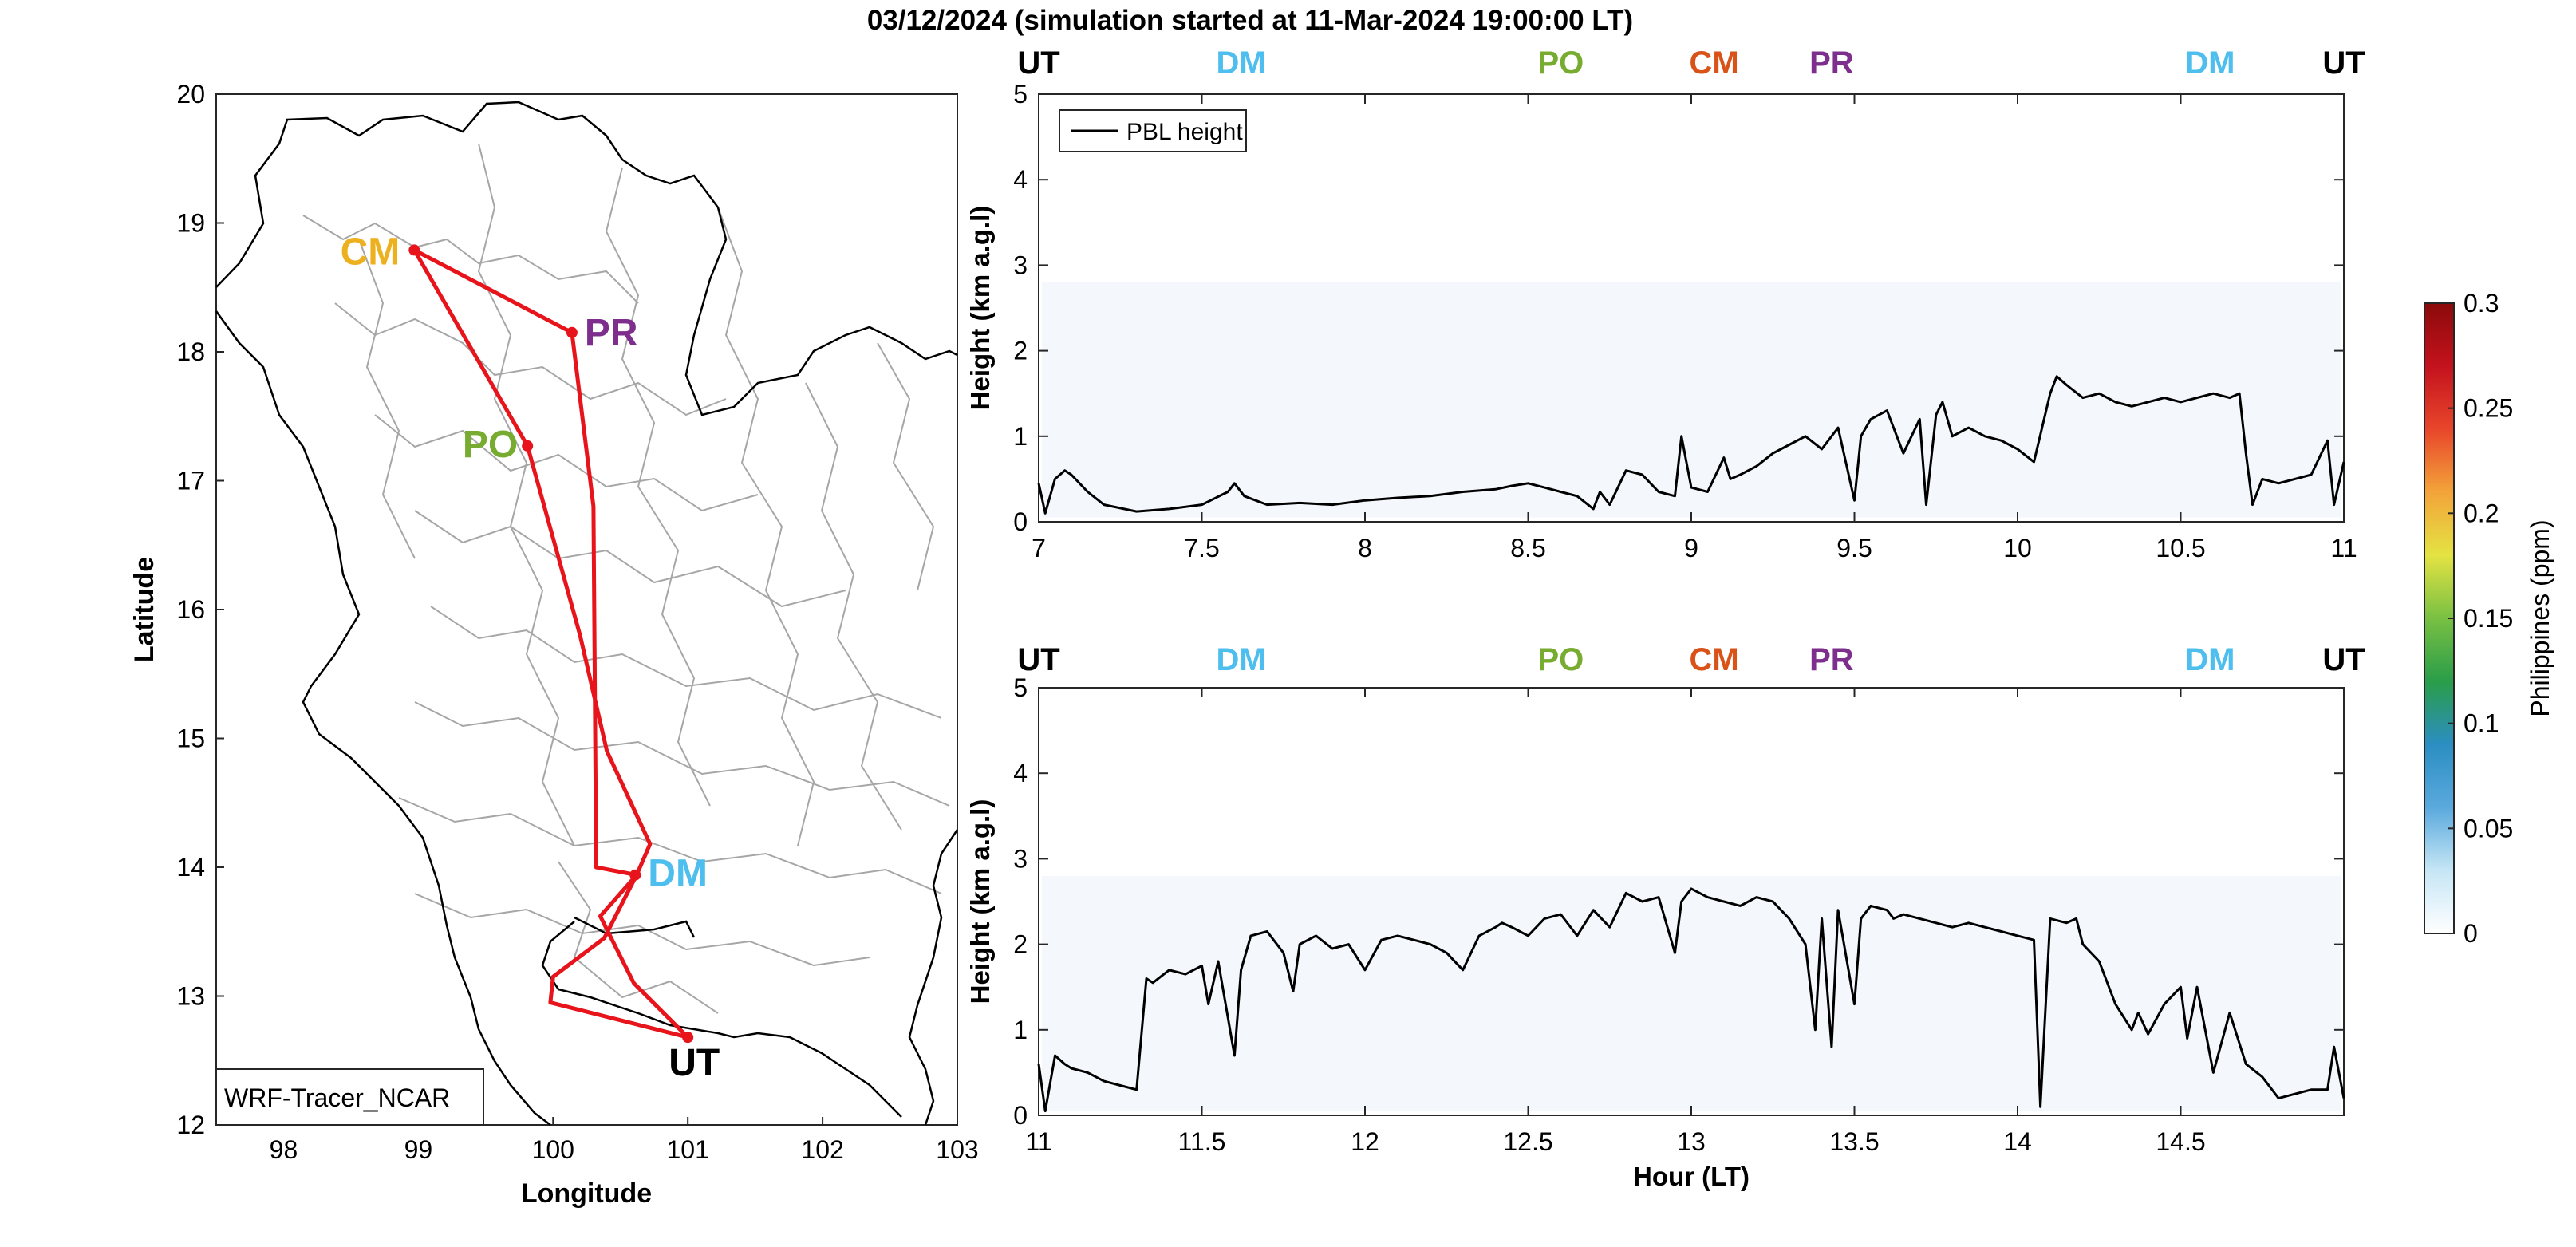 This screenshot has height=1247, width=2576. What do you see at coordinates (1202, 548) in the screenshot?
I see `x-tick-label: 7.5` at bounding box center [1202, 548].